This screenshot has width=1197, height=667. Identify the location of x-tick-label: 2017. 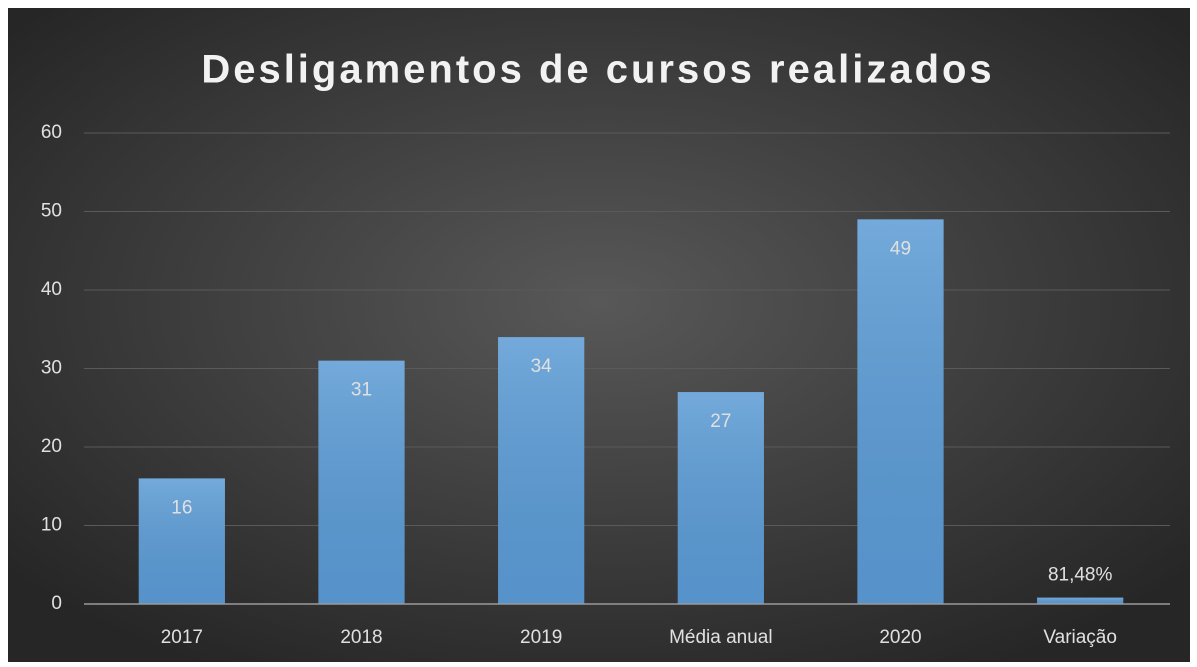
(182, 637).